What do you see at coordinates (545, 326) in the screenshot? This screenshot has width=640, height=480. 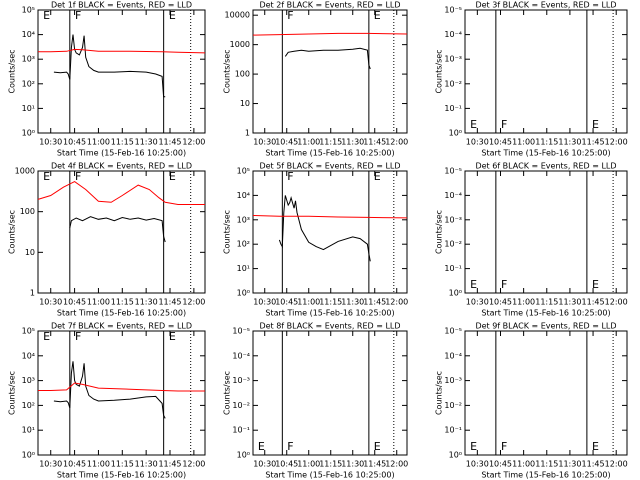 I see `chart-title: Det 9f BLACK = Events, RED = LLD` at bounding box center [545, 326].